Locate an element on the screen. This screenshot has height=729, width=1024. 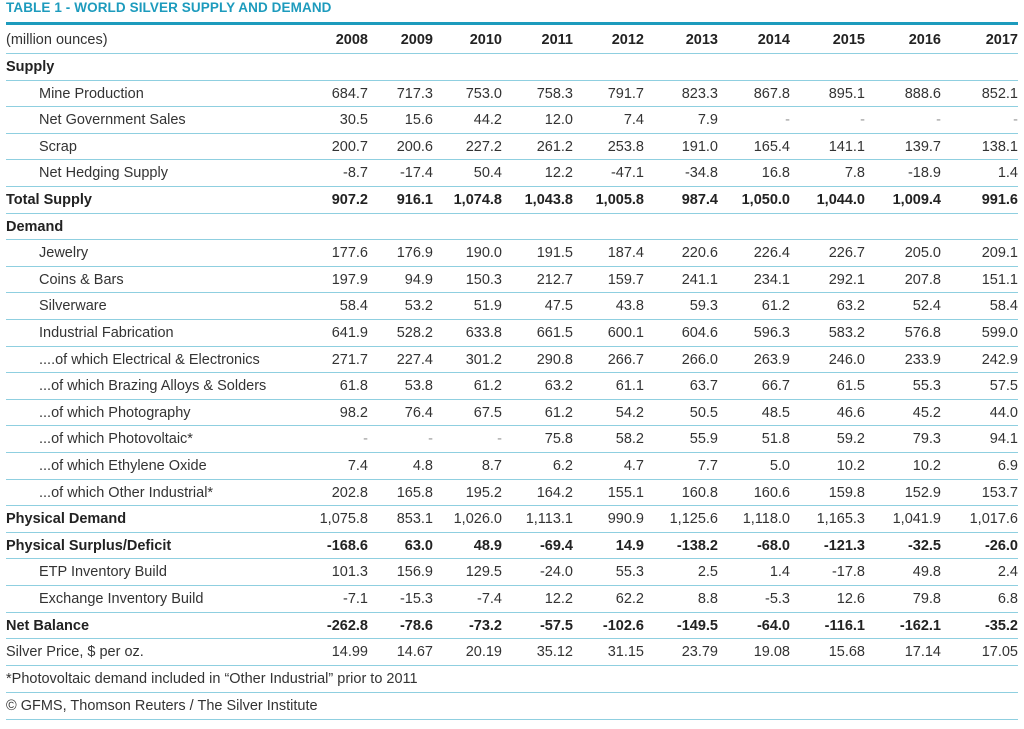
table-cell: 1,009.4 is located at coordinates (916, 200).